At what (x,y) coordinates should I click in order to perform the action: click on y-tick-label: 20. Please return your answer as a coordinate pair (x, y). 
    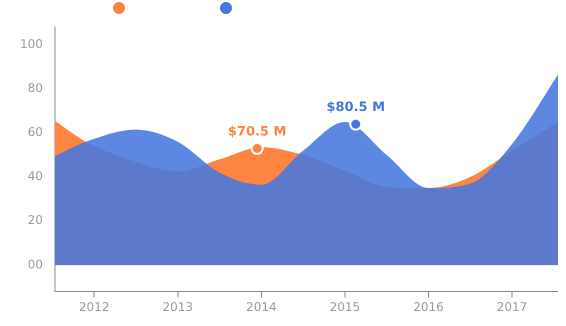
    Looking at the image, I should click on (35, 220).